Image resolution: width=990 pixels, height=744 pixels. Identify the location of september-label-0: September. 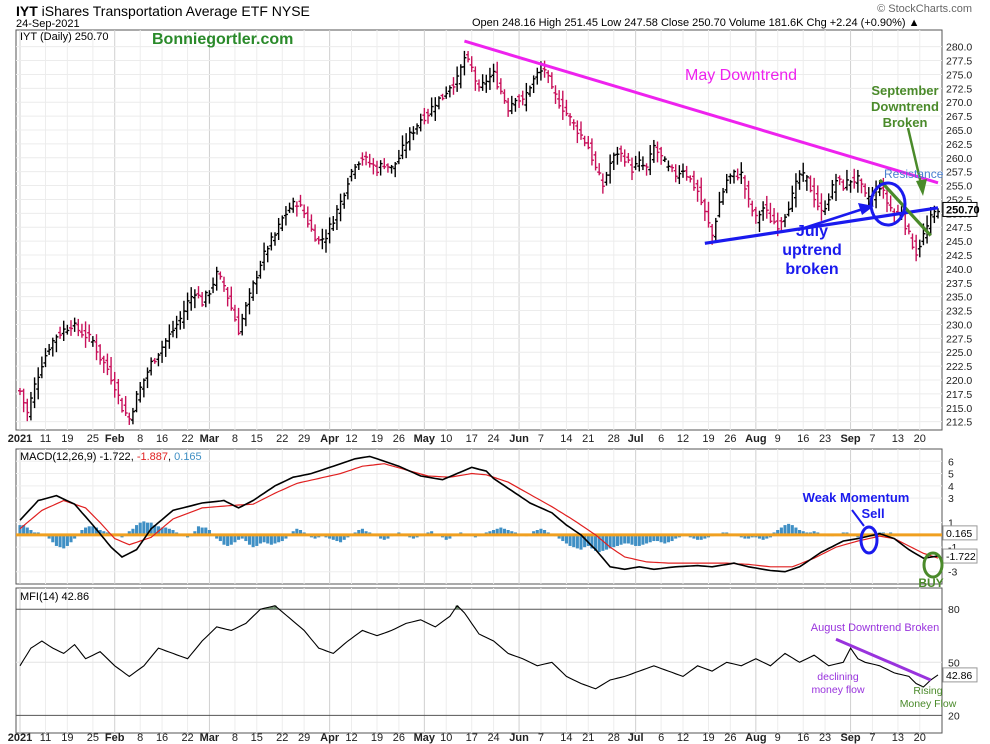
(904, 90).